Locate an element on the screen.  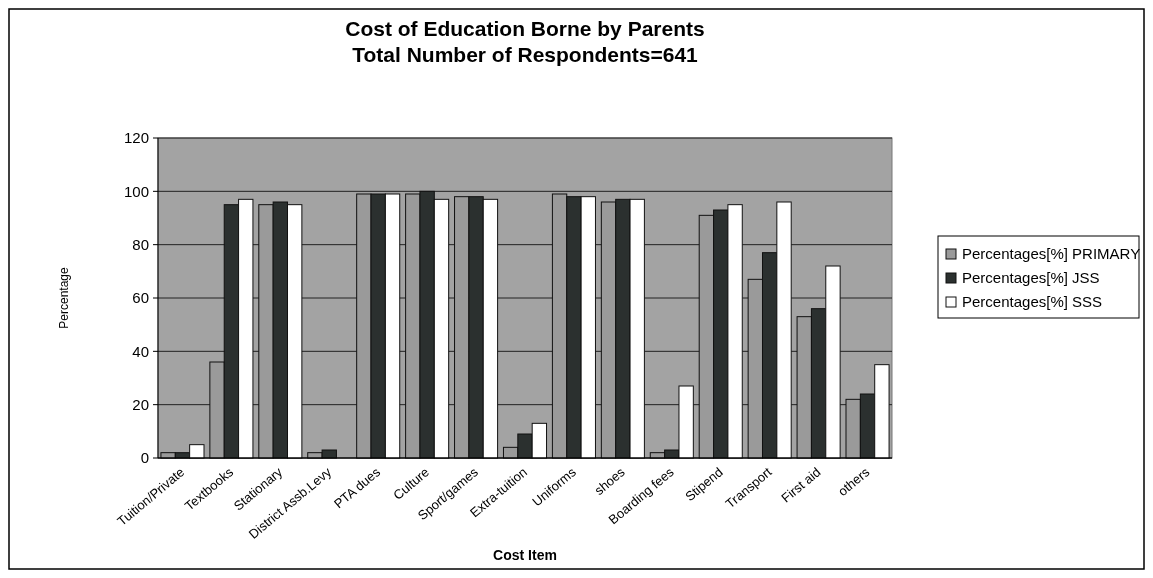
legend-label: Percentages[%] JSS is located at coordinates (1031, 278).